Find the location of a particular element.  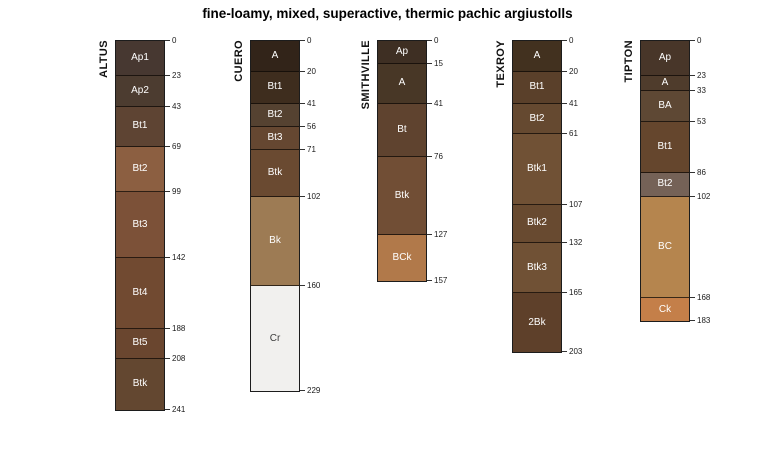

profile-name-label: ALTUS is located at coordinates (104, 59).